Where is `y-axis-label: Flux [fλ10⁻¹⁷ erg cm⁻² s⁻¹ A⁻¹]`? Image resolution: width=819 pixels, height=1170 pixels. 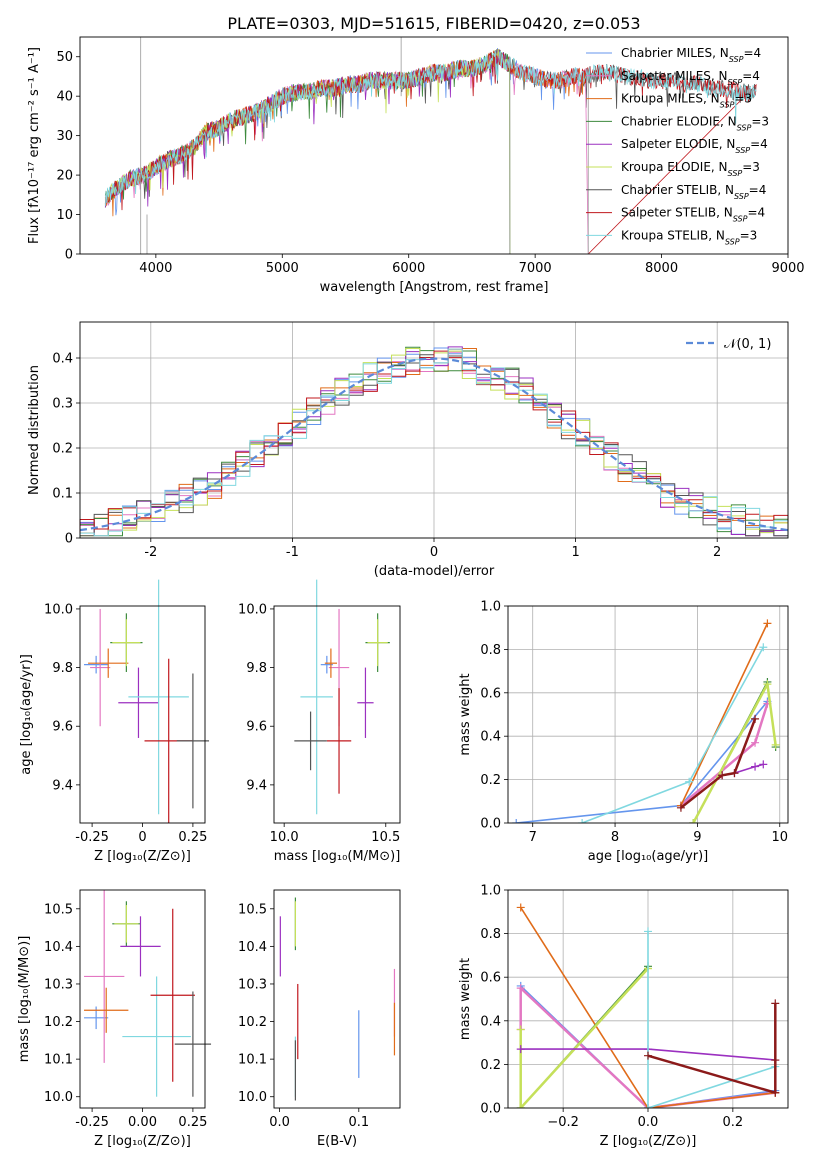
y-axis-label: Flux [fλ10⁻¹⁷ erg cm⁻² s⁻¹ A⁻¹] is located at coordinates (34, 145).